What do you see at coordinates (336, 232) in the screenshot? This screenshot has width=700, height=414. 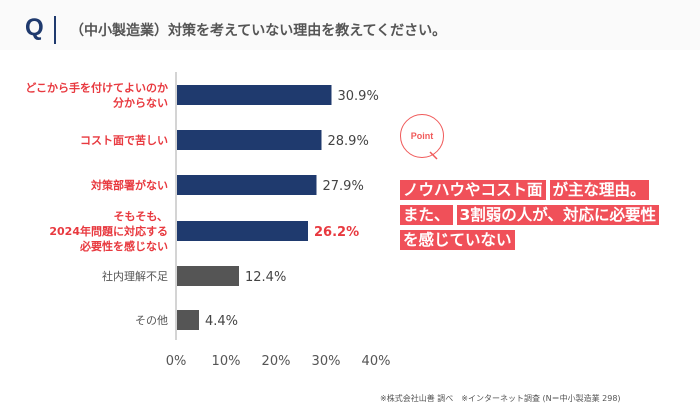 I see `value-label: 26.2%` at bounding box center [336, 232].